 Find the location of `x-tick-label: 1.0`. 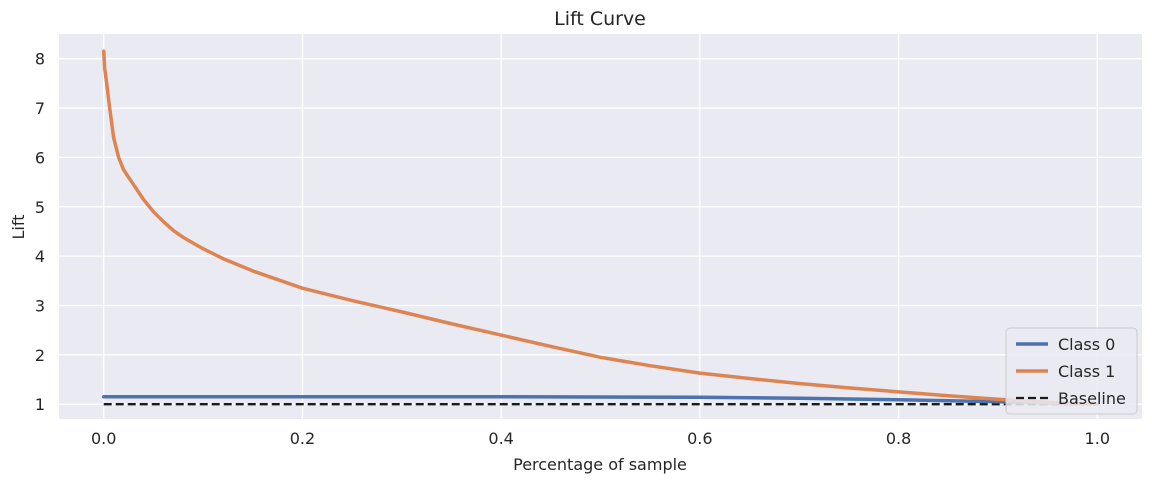

x-tick-label: 1.0 is located at coordinates (1097, 438).